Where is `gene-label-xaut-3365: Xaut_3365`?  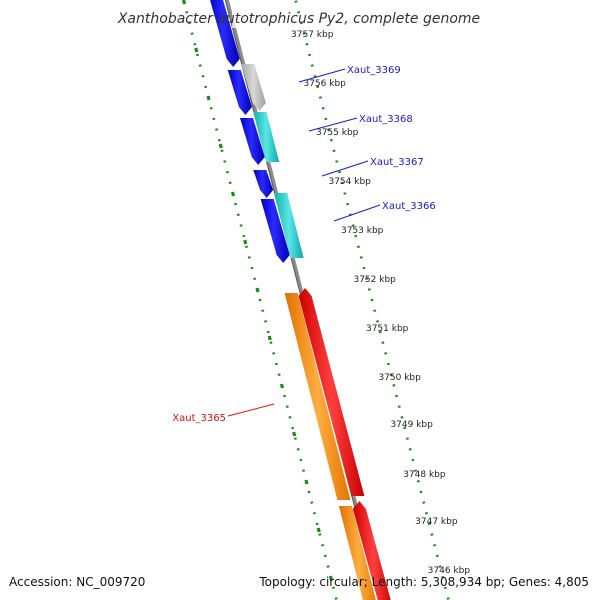
gene-label-xaut-3365: Xaut_3365 is located at coordinates (199, 418).